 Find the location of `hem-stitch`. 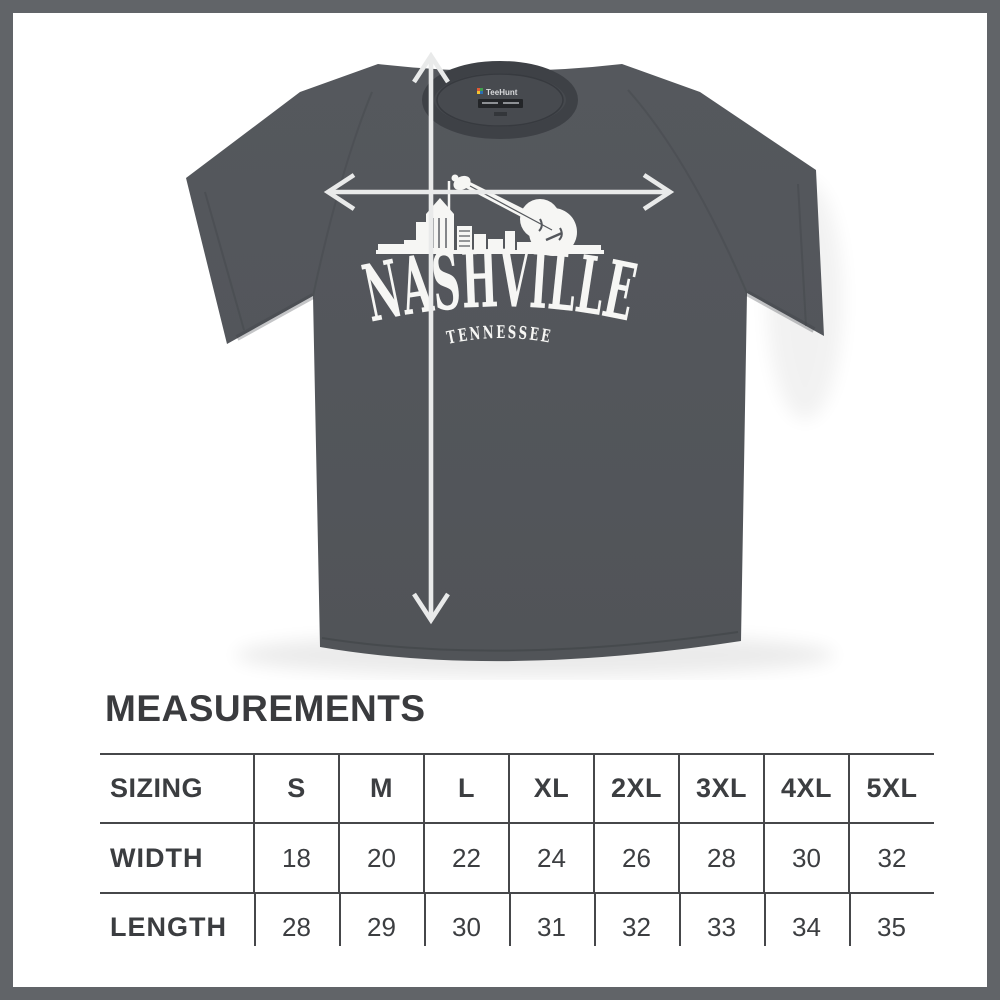

hem-stitch is located at coordinates (530, 641).